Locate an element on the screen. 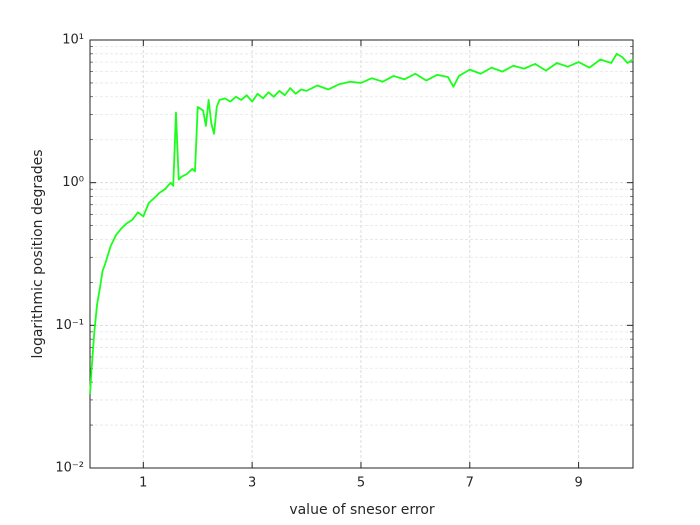 The width and height of the screenshot is (700, 525). y-tick-label: 10⁻¹ is located at coordinates (69, 325).